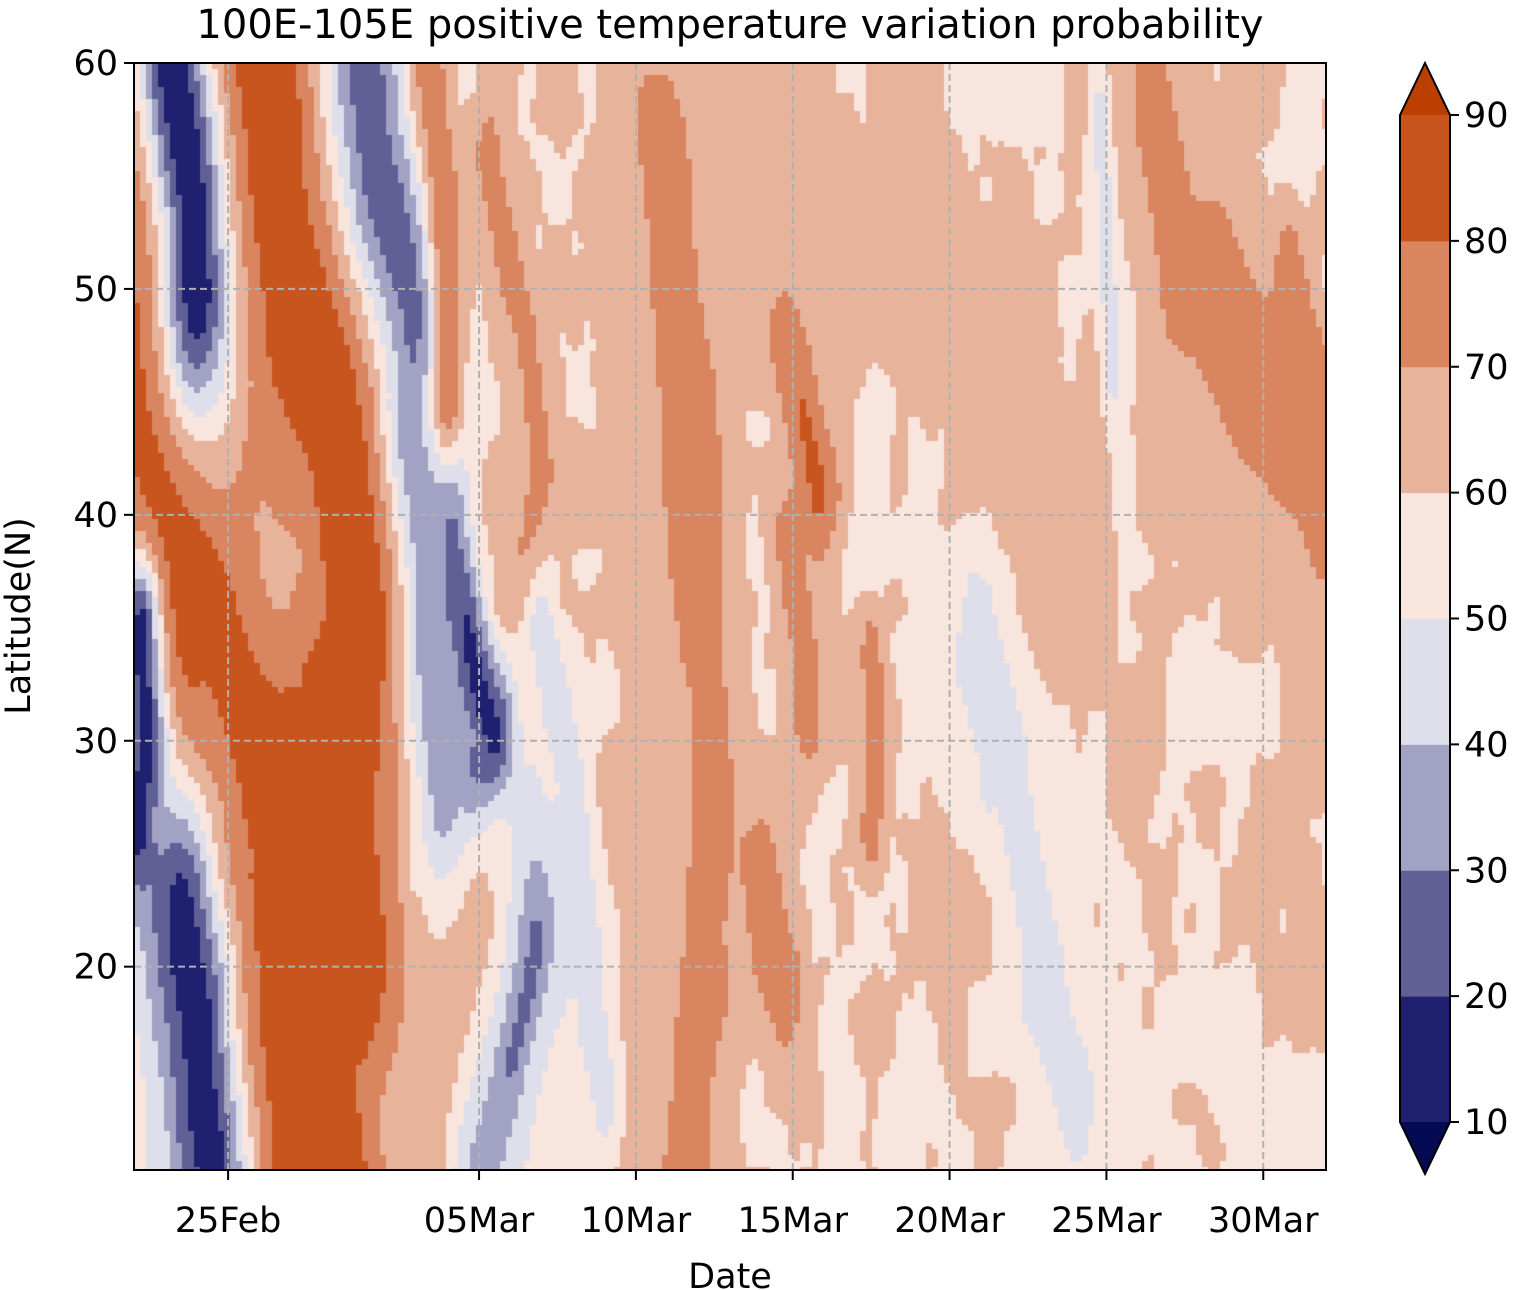 This screenshot has width=1530, height=1290. I want to click on colorbar-tick-label: 80, so click(1486, 242).